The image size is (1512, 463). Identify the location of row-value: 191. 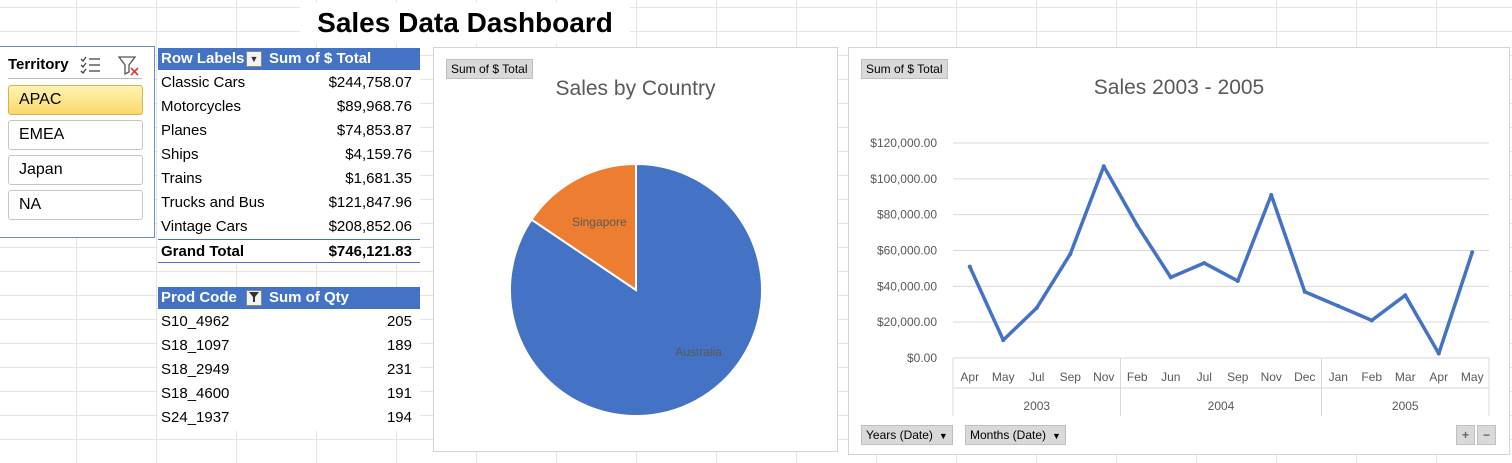
(399, 393).